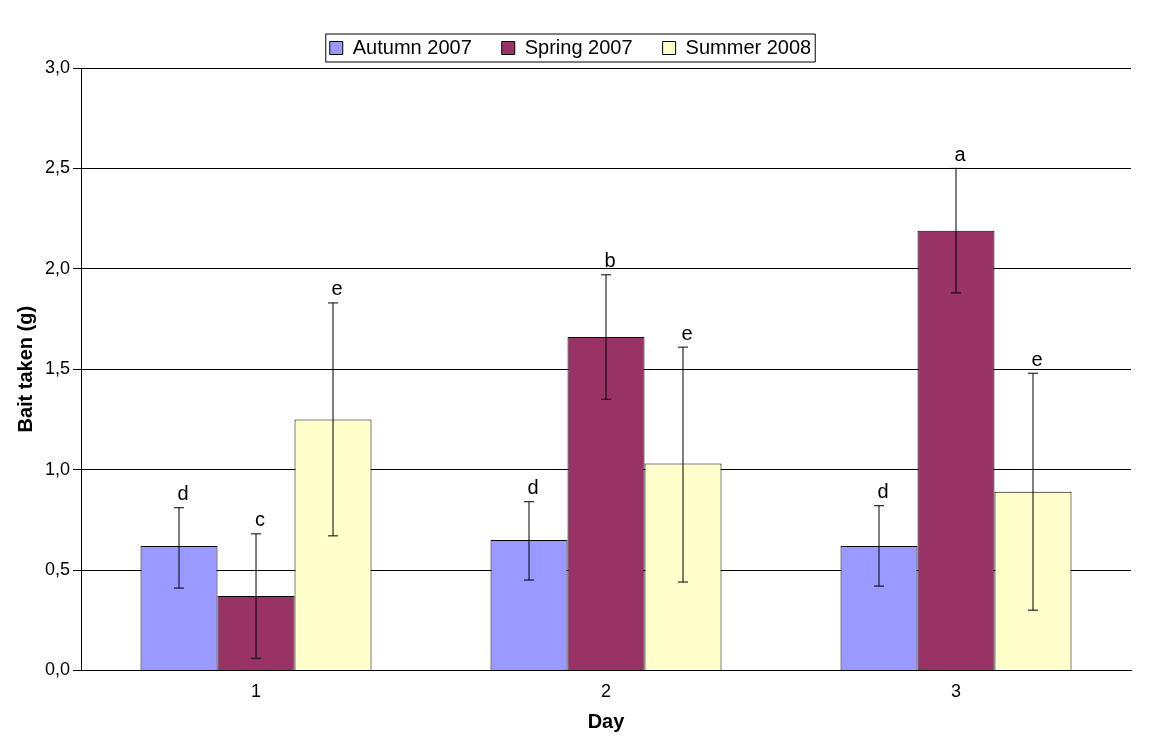 The height and width of the screenshot is (746, 1149). I want to click on x-tick-label: 1, so click(256, 691).